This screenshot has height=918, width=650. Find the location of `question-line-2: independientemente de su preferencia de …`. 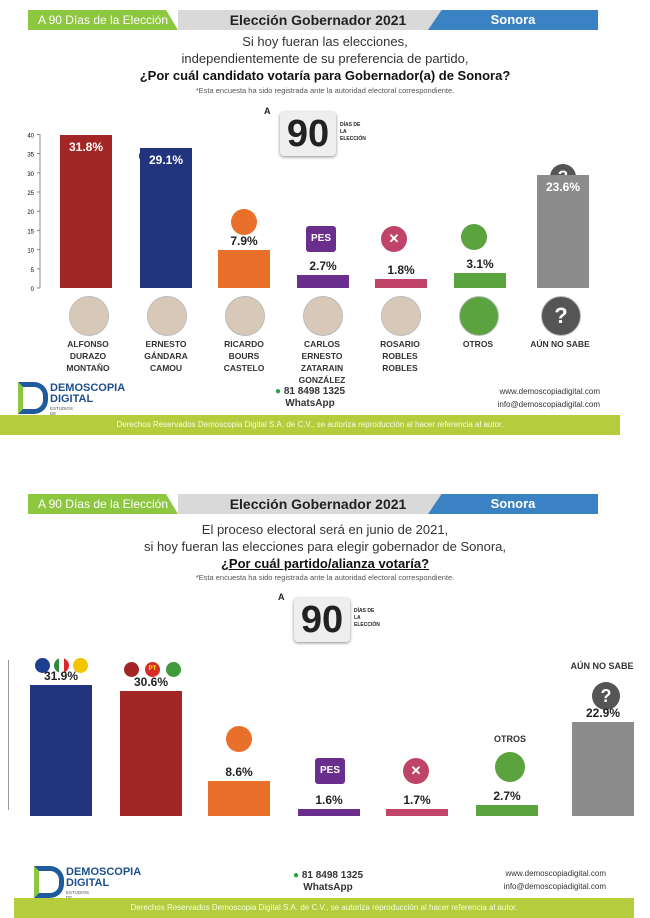

question-line-2: independientemente de su preferencia de … is located at coordinates (325, 58).